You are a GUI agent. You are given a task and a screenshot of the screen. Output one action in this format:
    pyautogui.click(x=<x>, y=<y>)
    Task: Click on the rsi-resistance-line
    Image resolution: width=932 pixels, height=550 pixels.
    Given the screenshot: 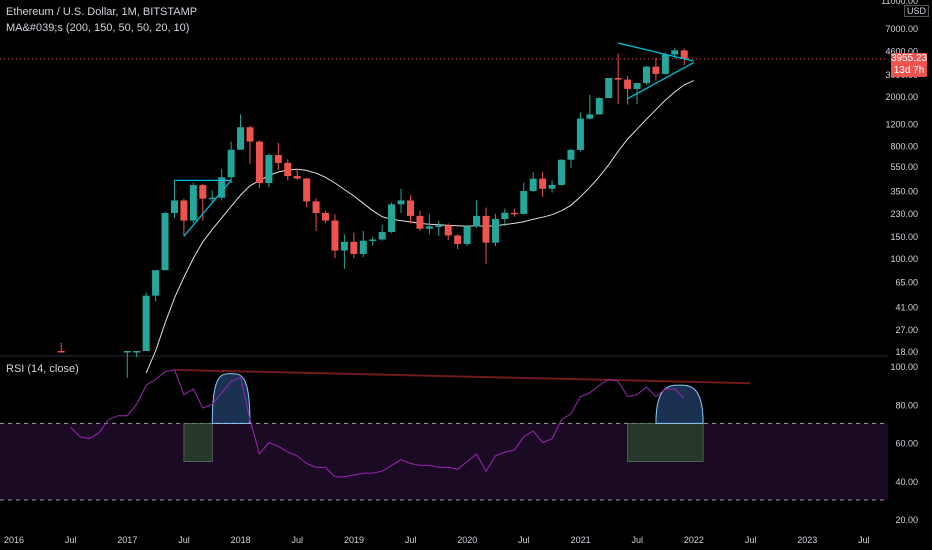 What is the action you would take?
    pyautogui.click(x=462, y=376)
    